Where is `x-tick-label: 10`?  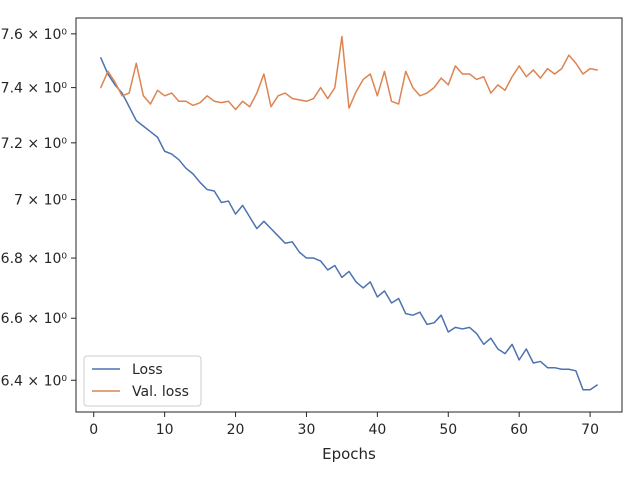
x-tick-label: 10 is located at coordinates (165, 430).